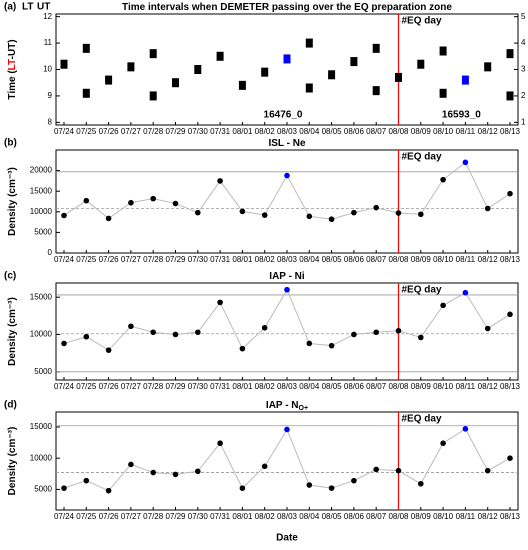  I want to click on y-axis-label-part: -UT), so click(12, 49).